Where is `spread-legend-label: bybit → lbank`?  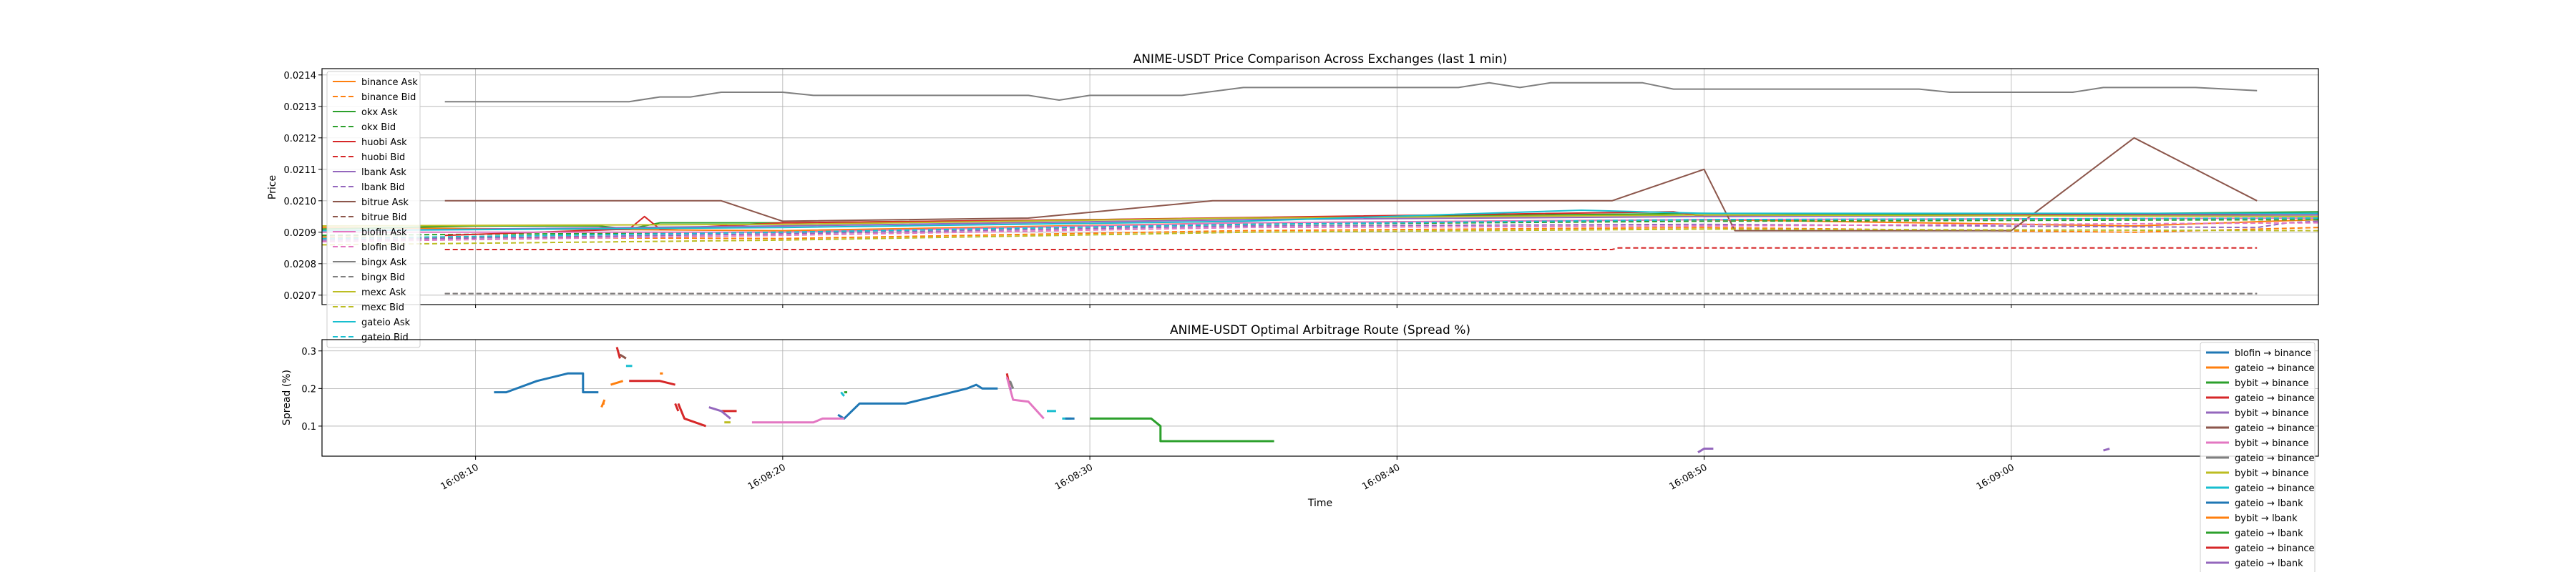 spread-legend-label: bybit → lbank is located at coordinates (2266, 518).